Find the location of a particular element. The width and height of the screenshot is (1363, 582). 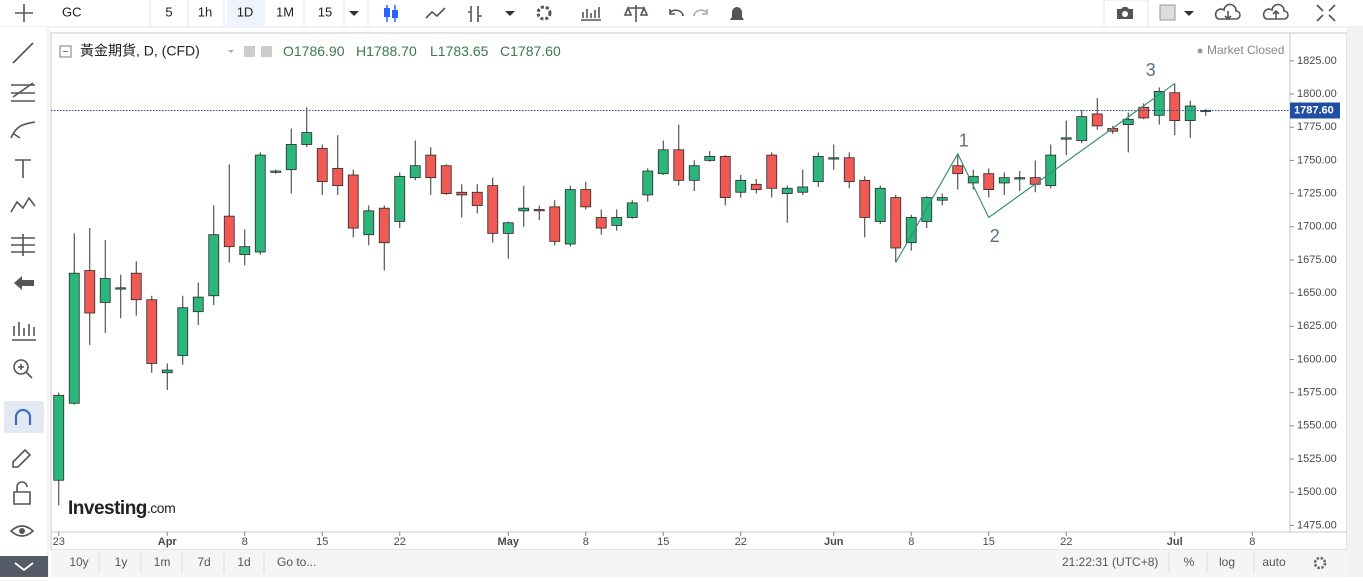

interval-button: 1M is located at coordinates (285, 11).